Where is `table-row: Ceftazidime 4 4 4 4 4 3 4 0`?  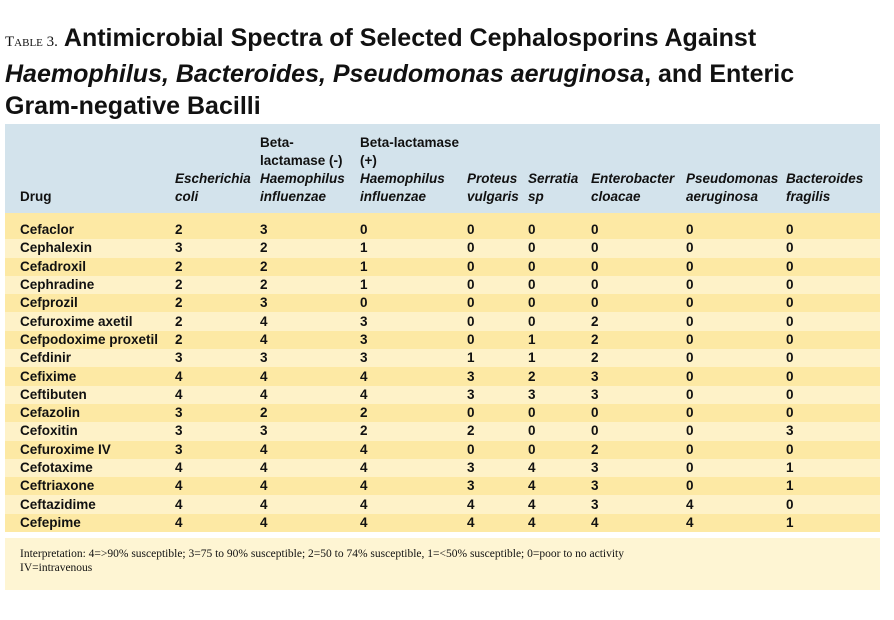
table-row: Ceftazidime 4 4 4 4 4 3 4 0 is located at coordinates (442, 504).